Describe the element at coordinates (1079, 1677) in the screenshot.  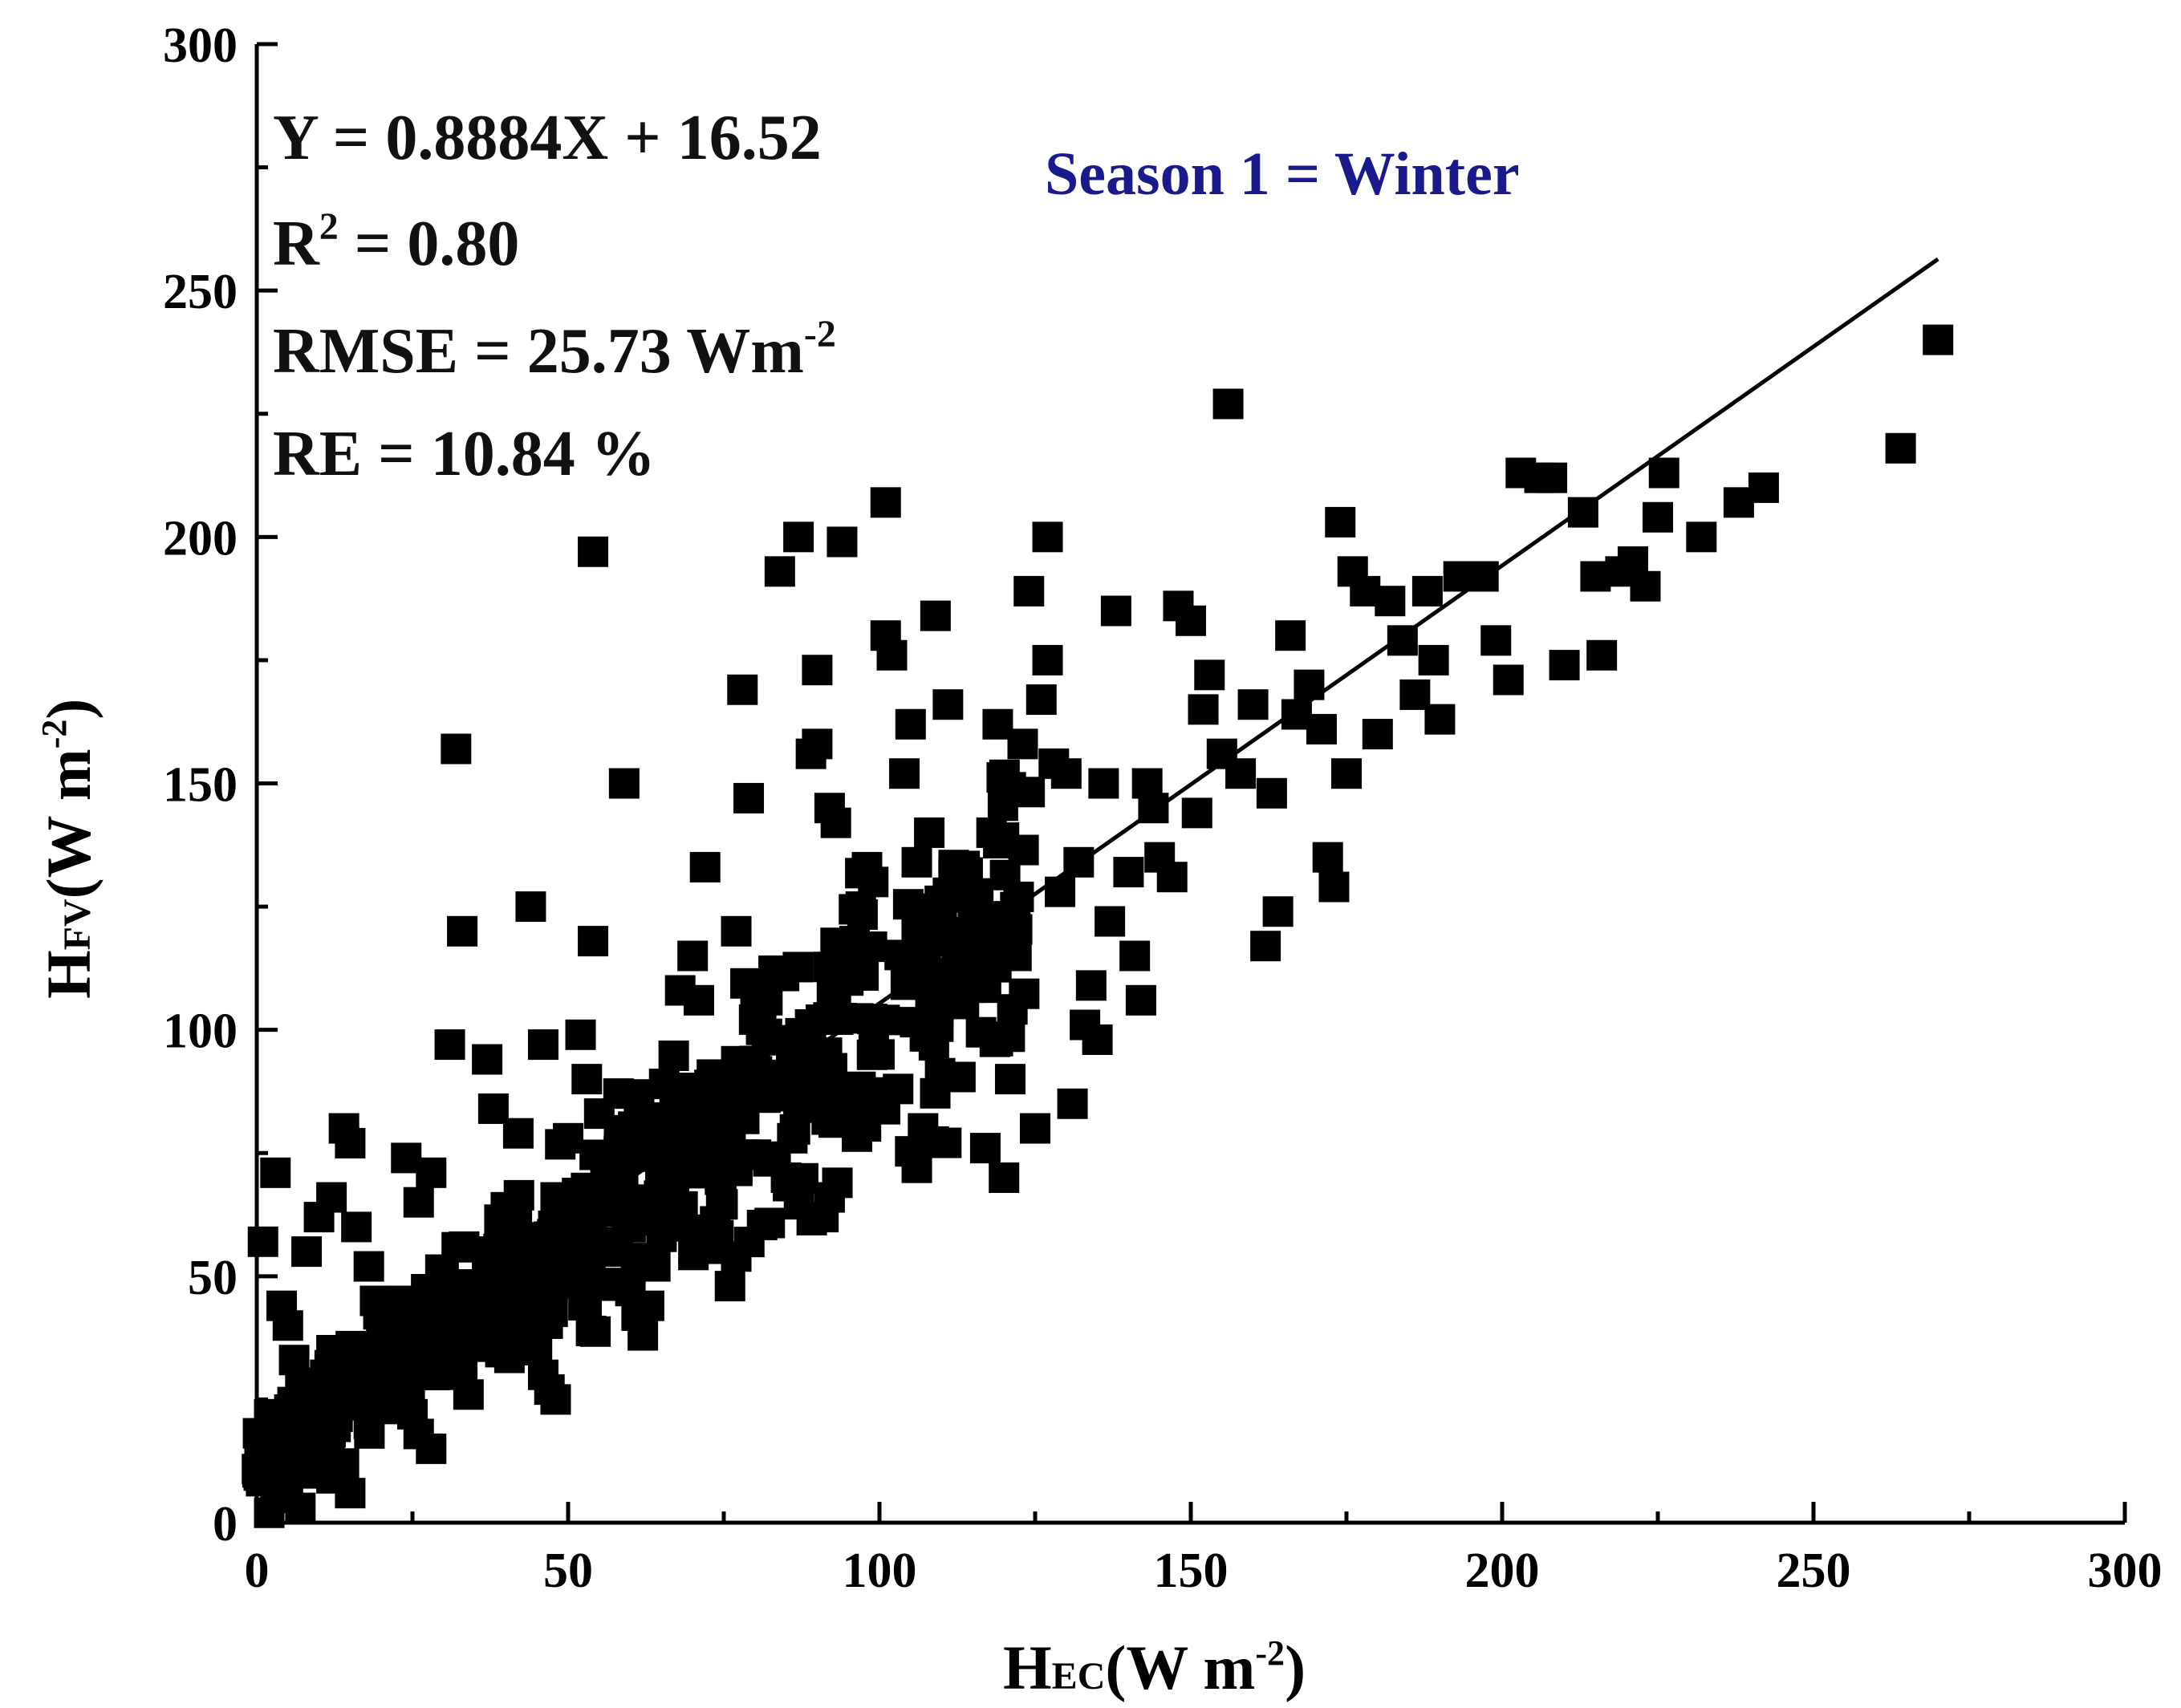
I see `x-axis-title-sub: EC` at that location.